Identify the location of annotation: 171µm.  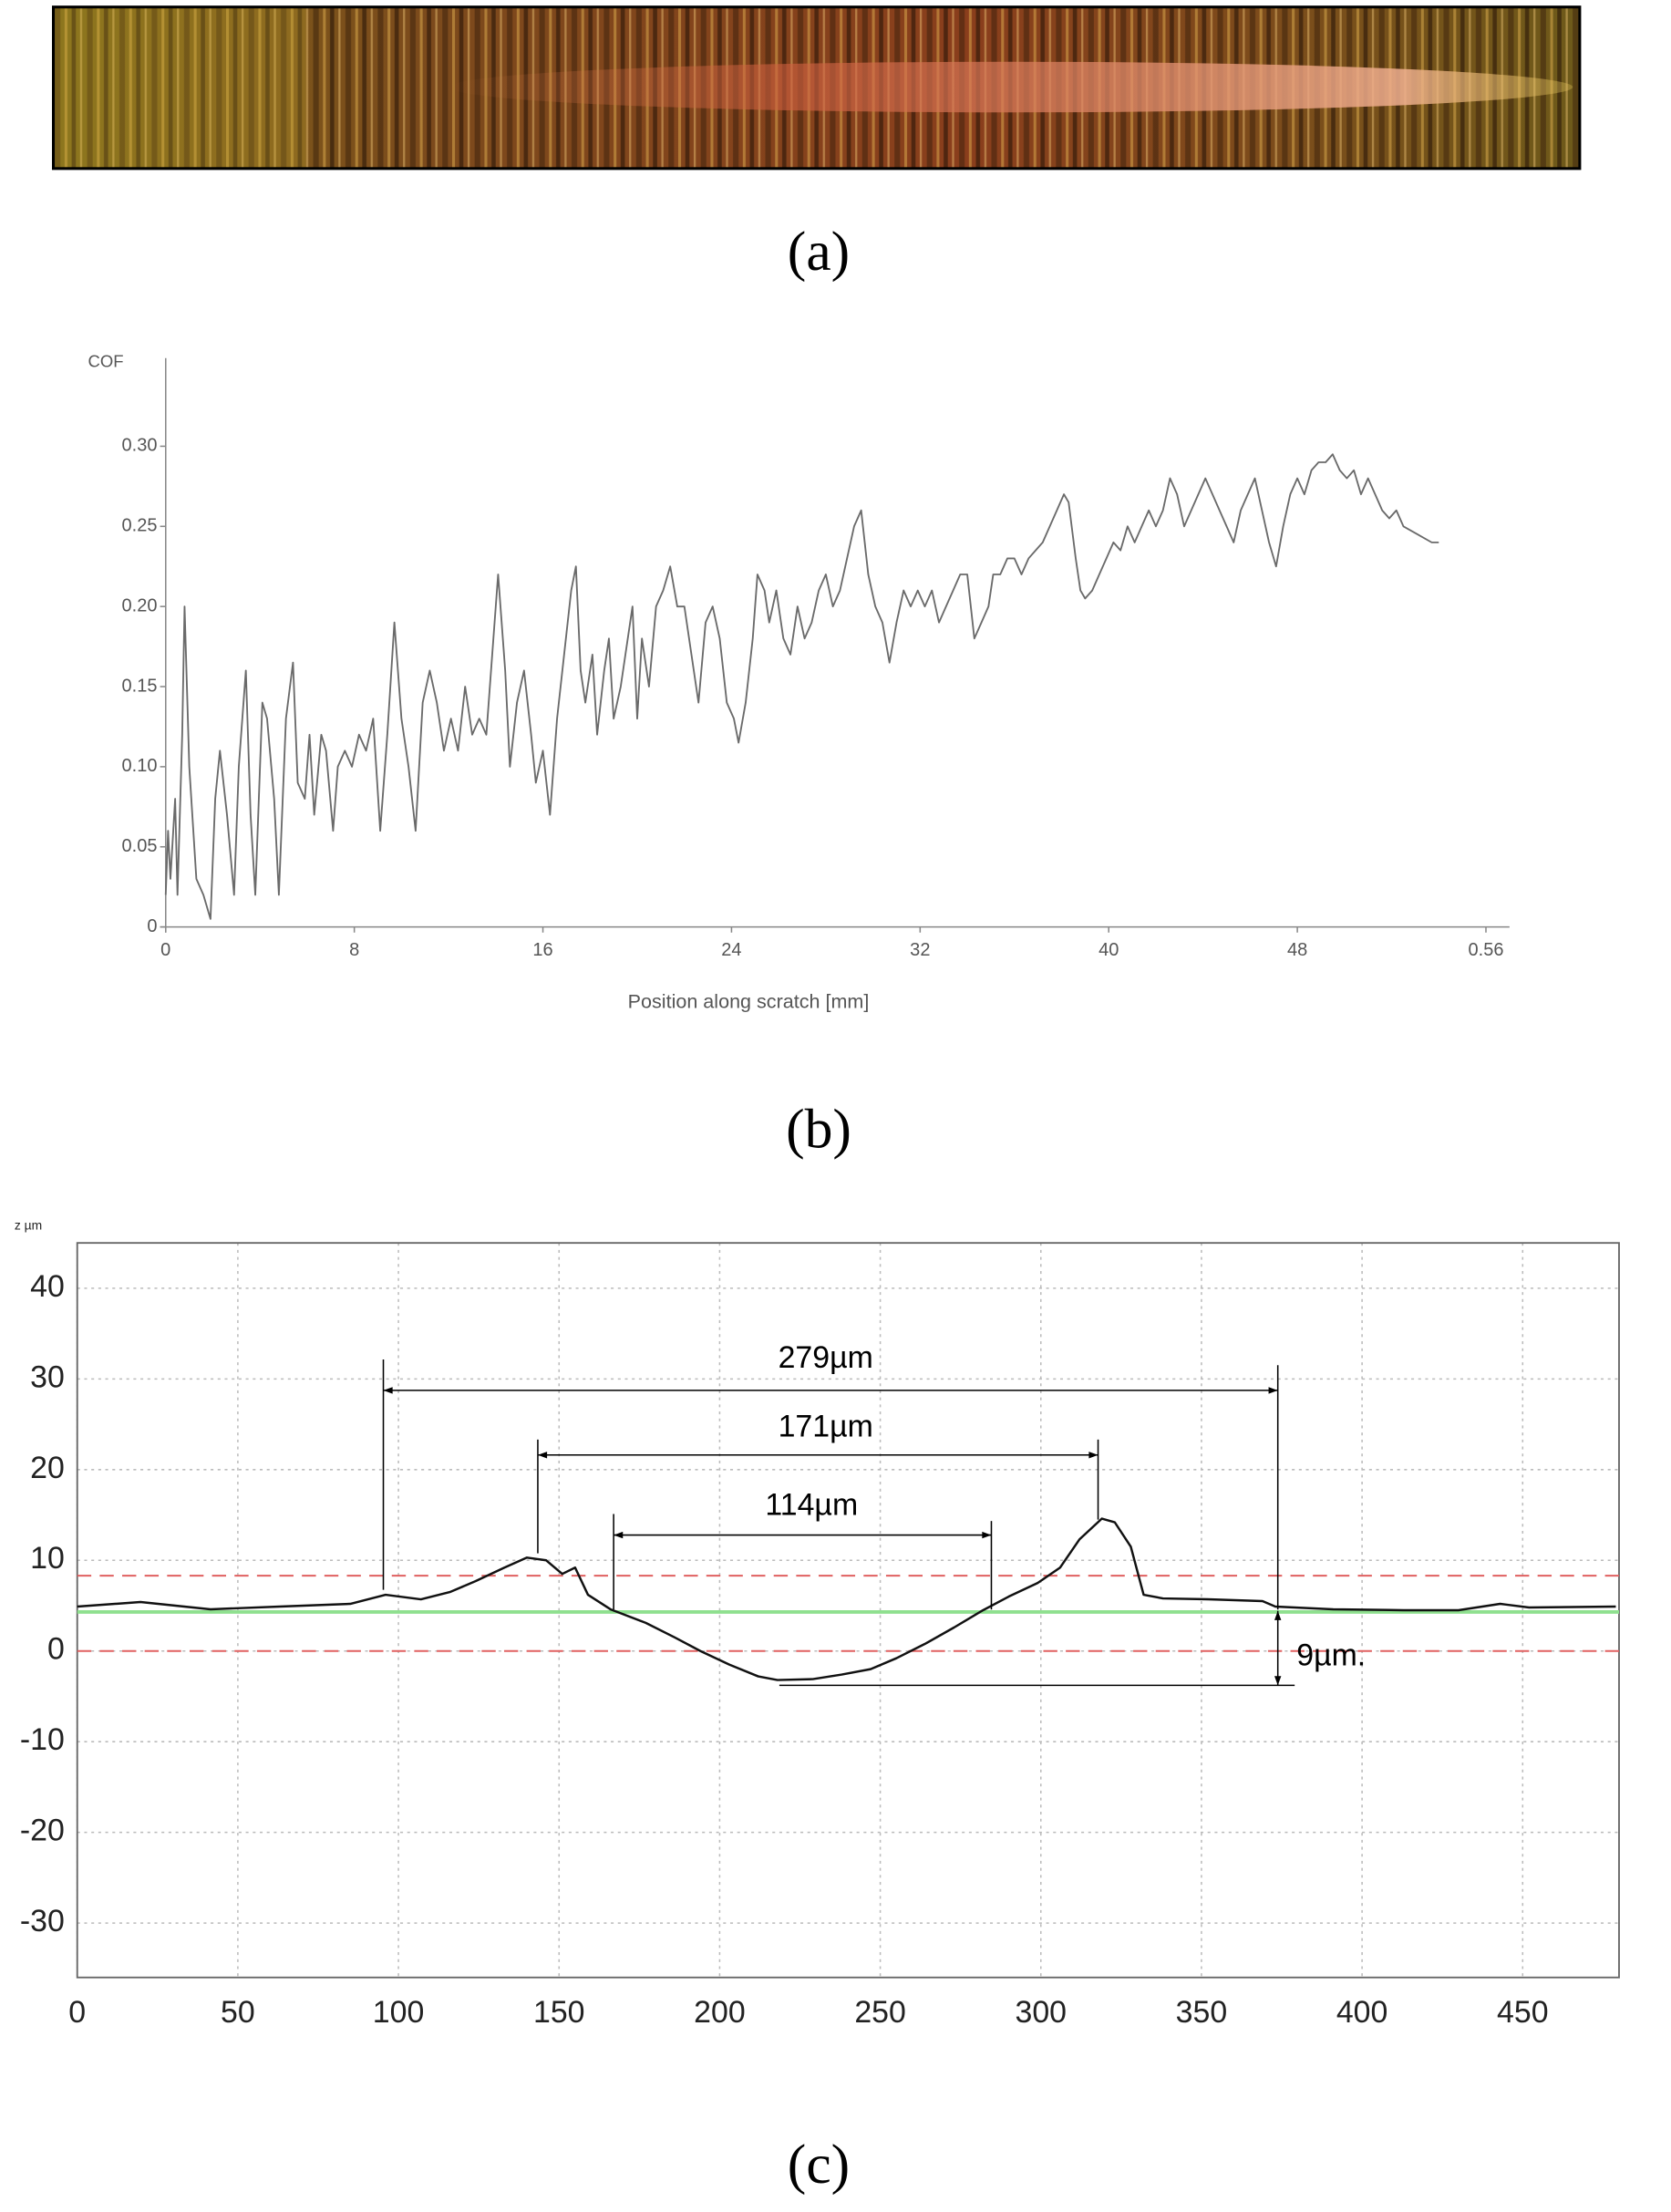
(826, 1426).